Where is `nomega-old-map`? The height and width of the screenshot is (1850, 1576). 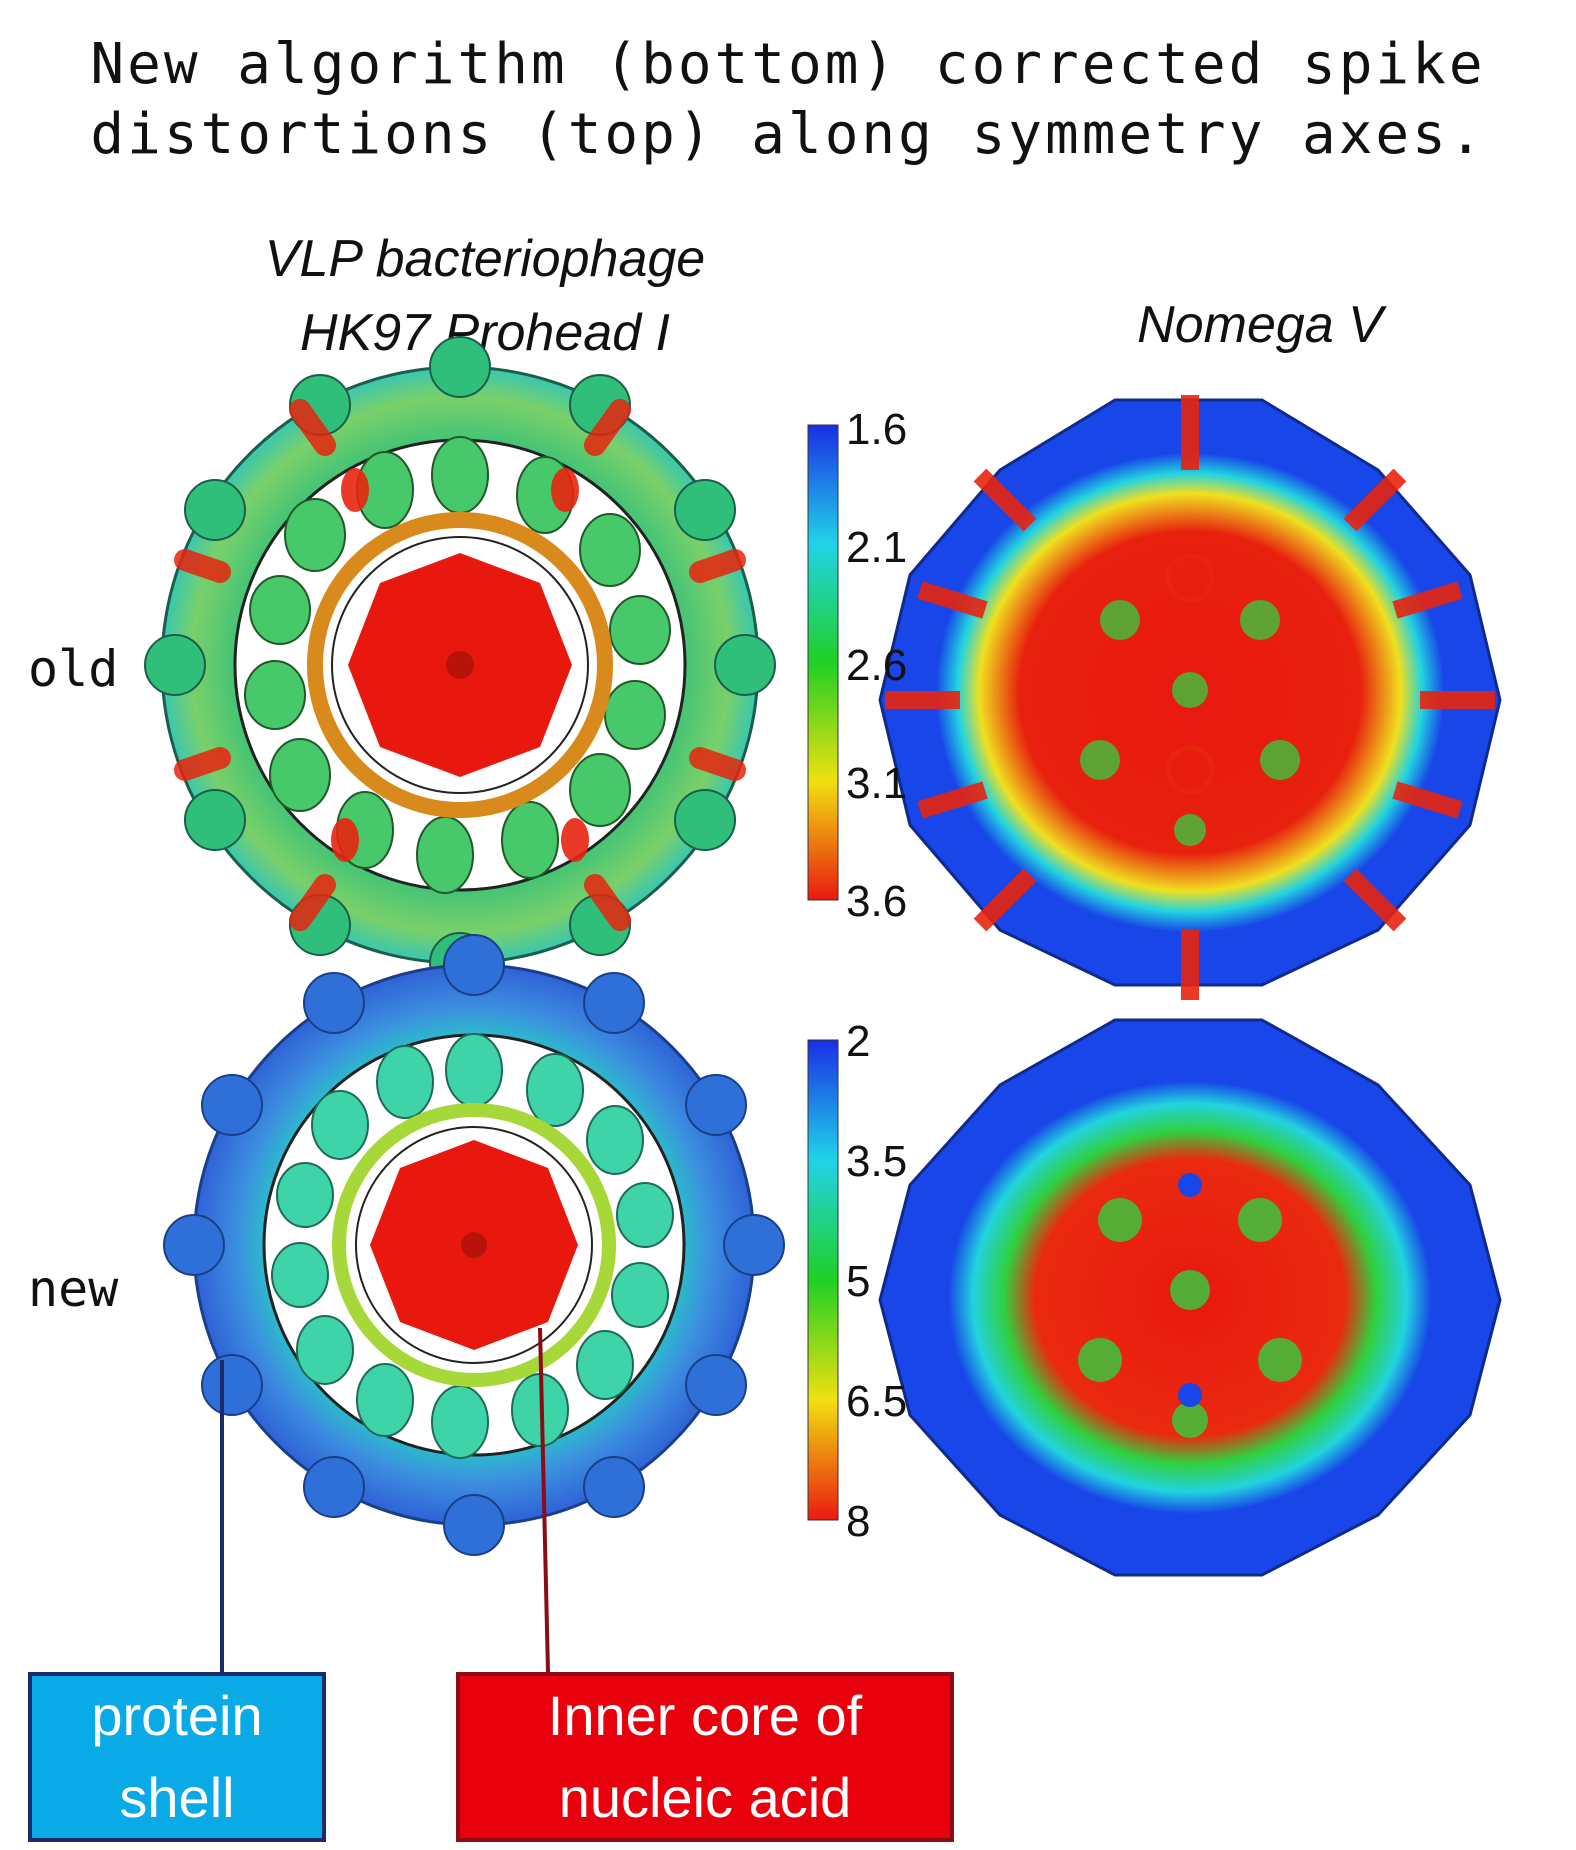
nomega-old-map is located at coordinates (1190, 697).